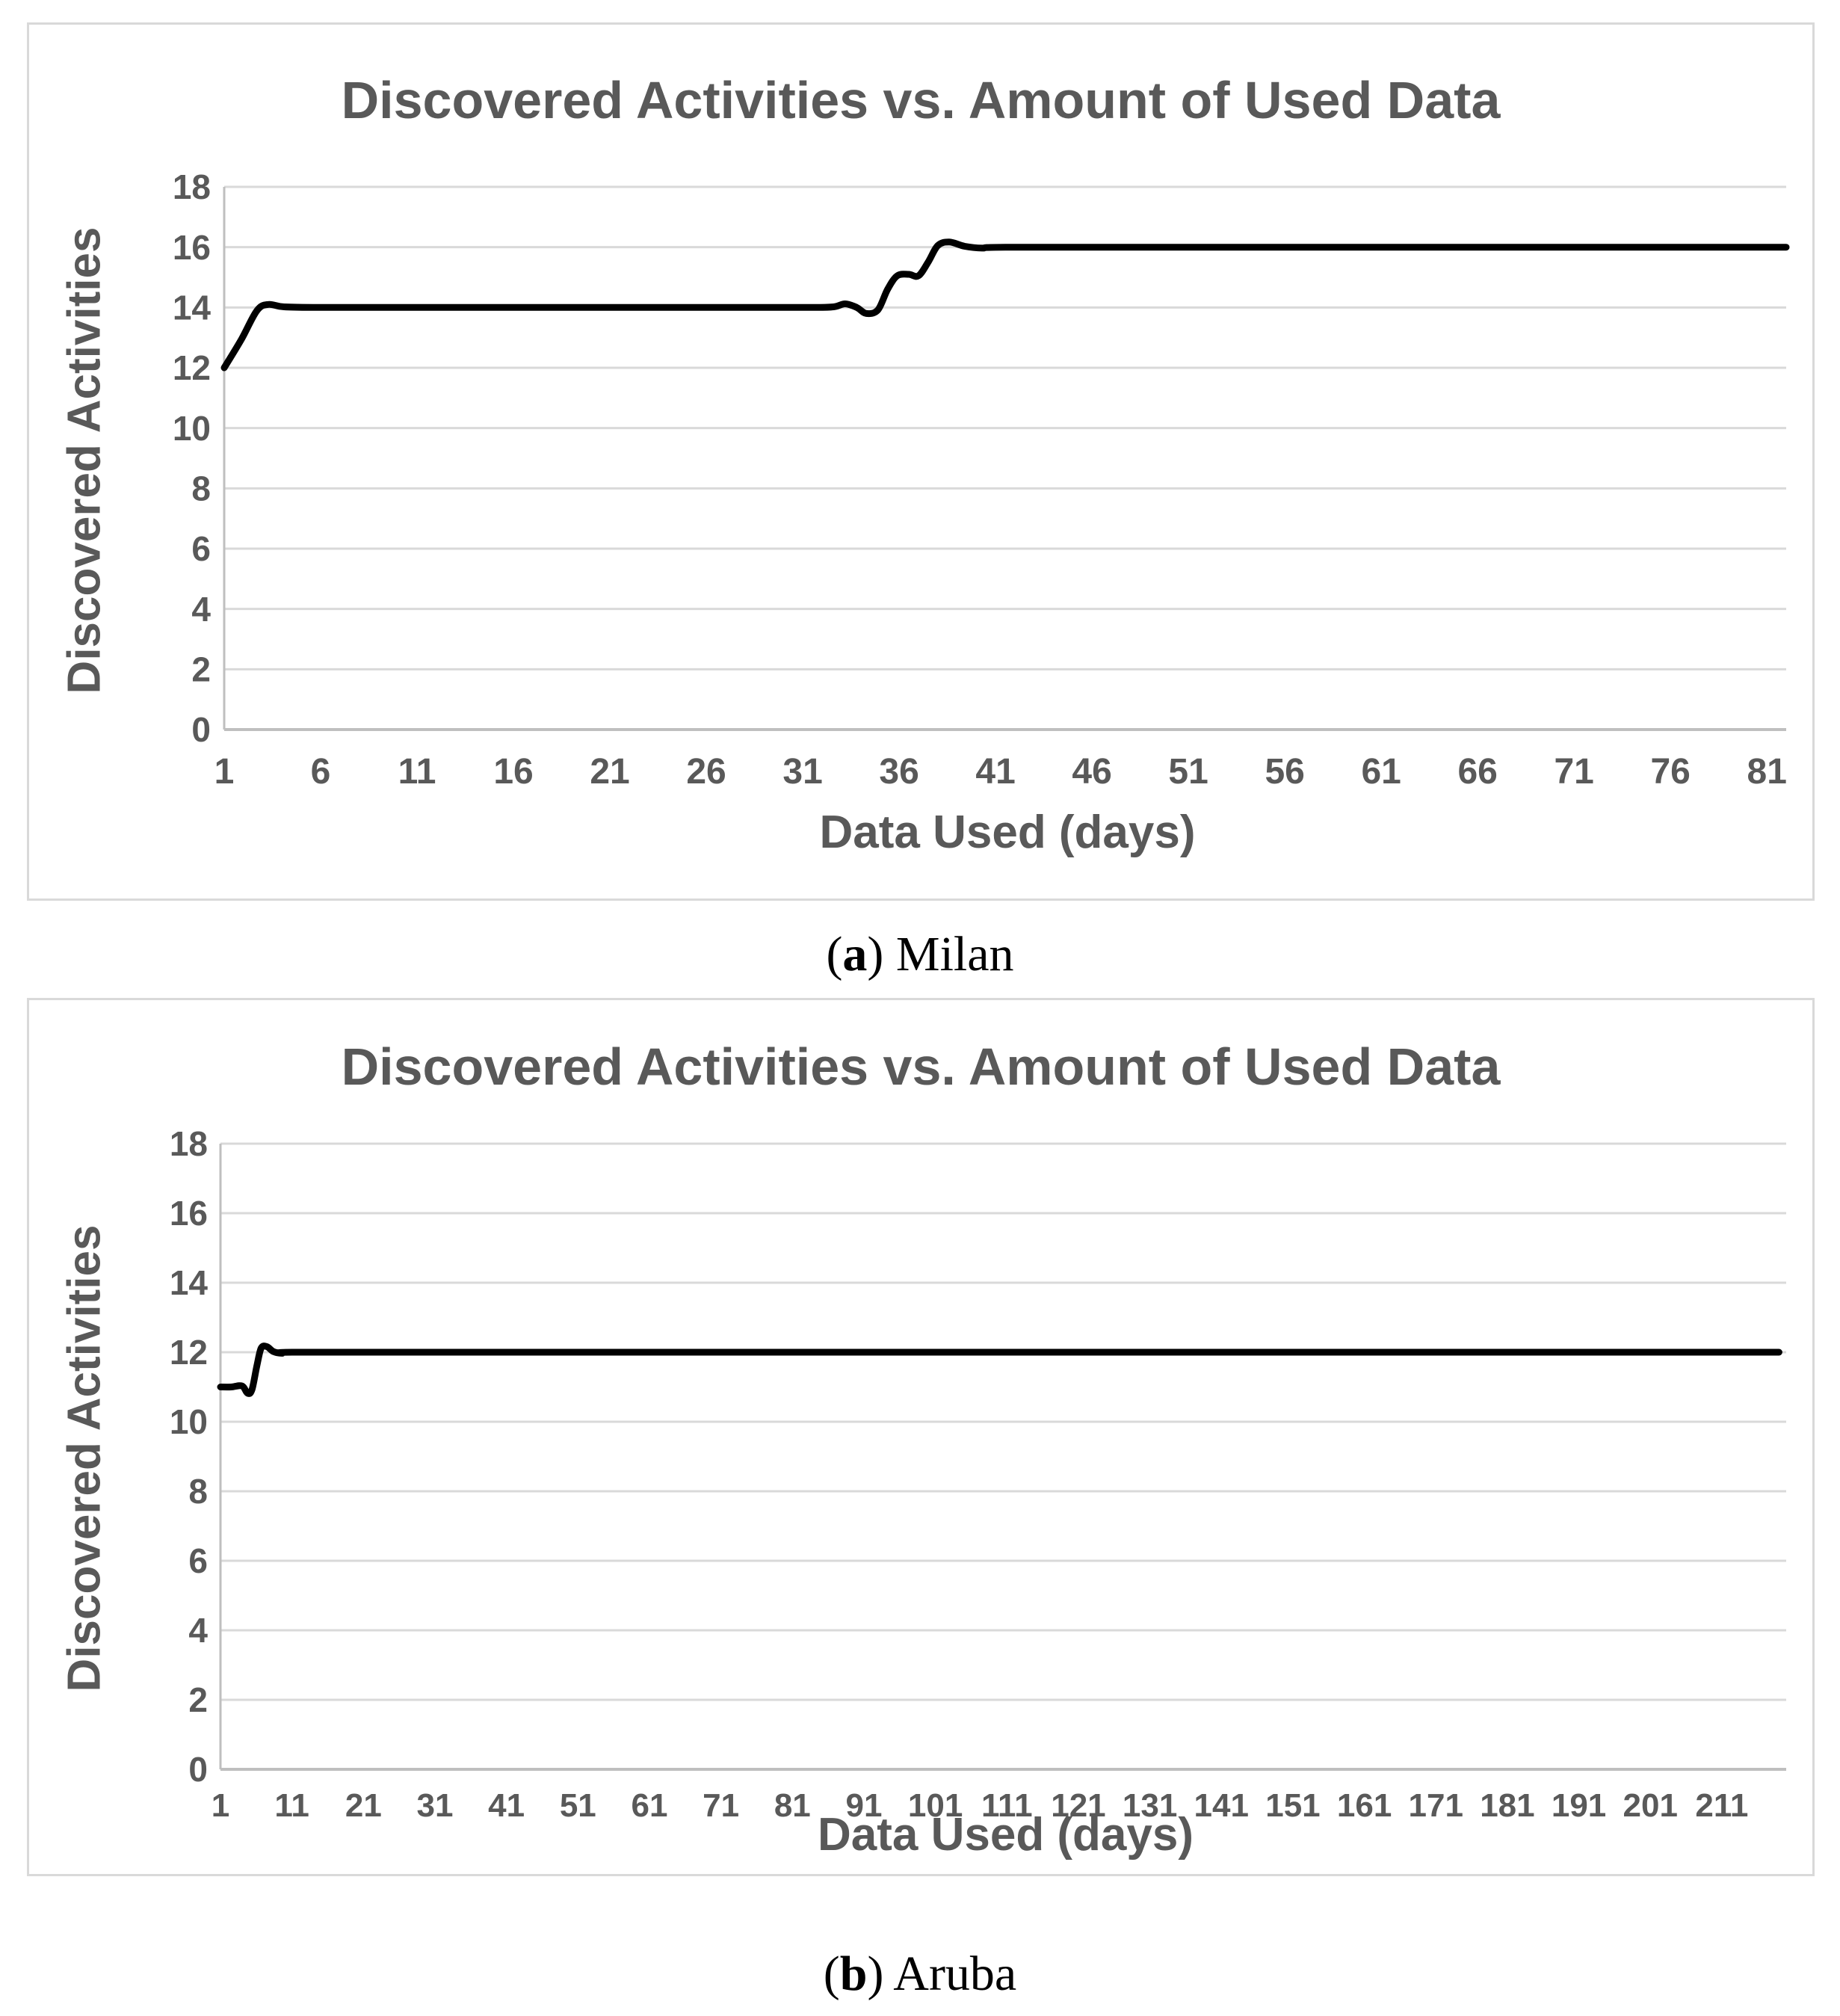 The height and width of the screenshot is (2016, 1840). What do you see at coordinates (1651, 1805) in the screenshot?
I see `x-tick-label-201: 201` at bounding box center [1651, 1805].